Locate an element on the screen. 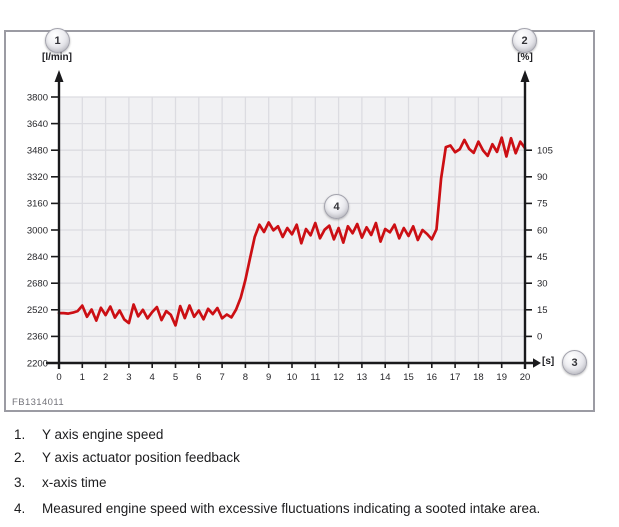 The image size is (619, 527). svg-text: 2520 is located at coordinates (37, 310).